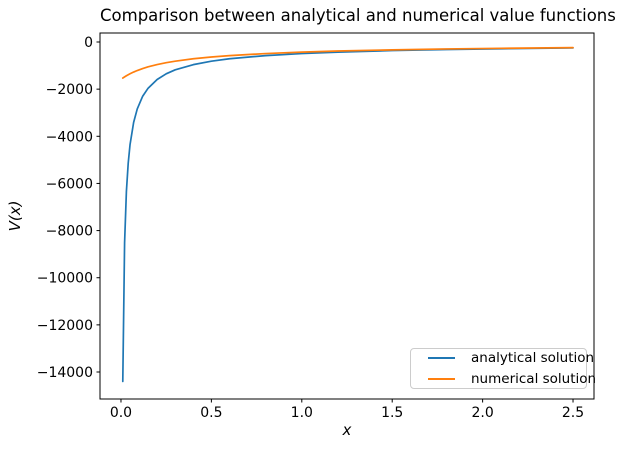 Image resolution: width=618 pixels, height=454 pixels. What do you see at coordinates (482, 413) in the screenshot?
I see `x-tick-label: 2.0` at bounding box center [482, 413].